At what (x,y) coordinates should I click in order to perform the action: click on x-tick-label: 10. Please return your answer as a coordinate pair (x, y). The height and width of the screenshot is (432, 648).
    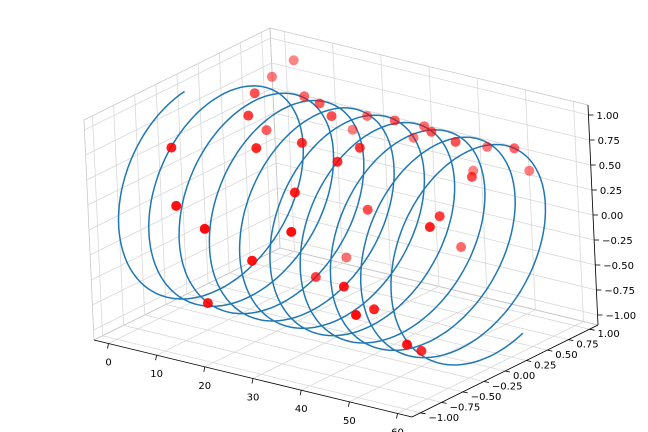
    Looking at the image, I should click on (156, 374).